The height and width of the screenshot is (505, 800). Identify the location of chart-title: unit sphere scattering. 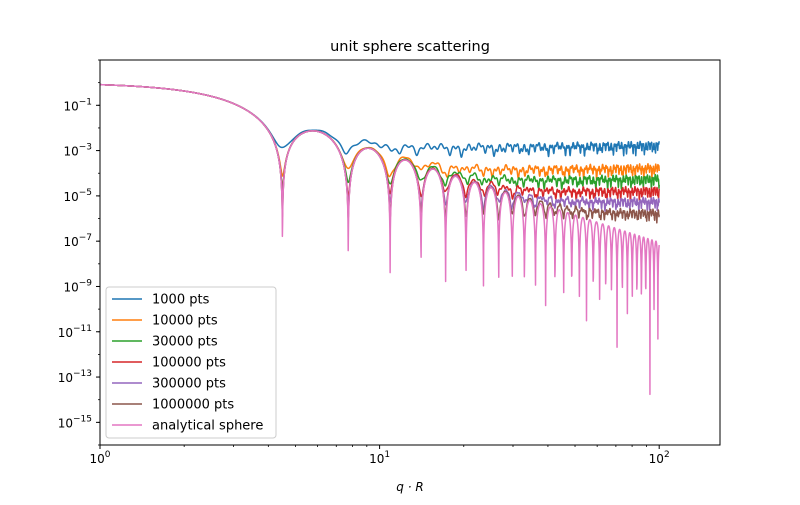
(410, 47).